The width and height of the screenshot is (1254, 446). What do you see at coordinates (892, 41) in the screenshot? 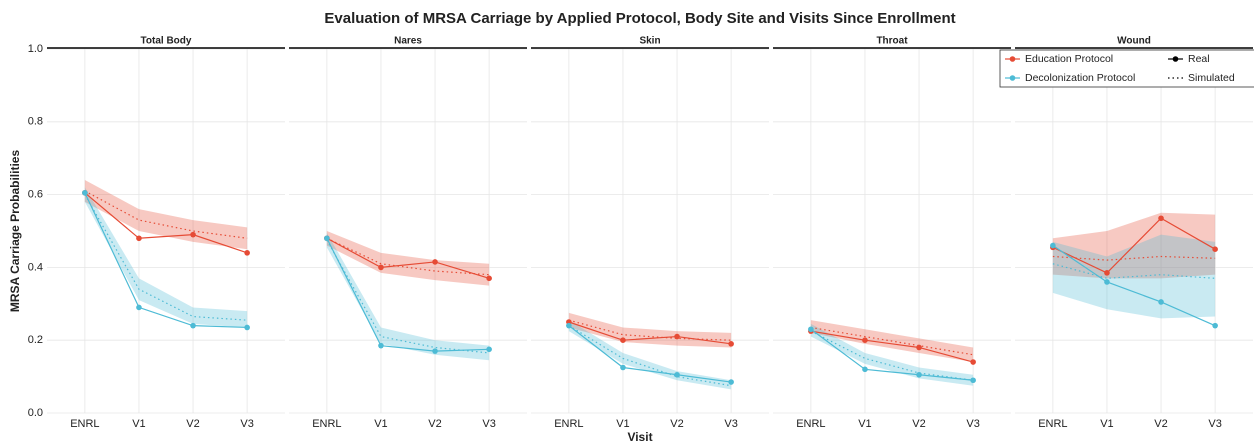
I see `panel-title: Throat` at bounding box center [892, 41].